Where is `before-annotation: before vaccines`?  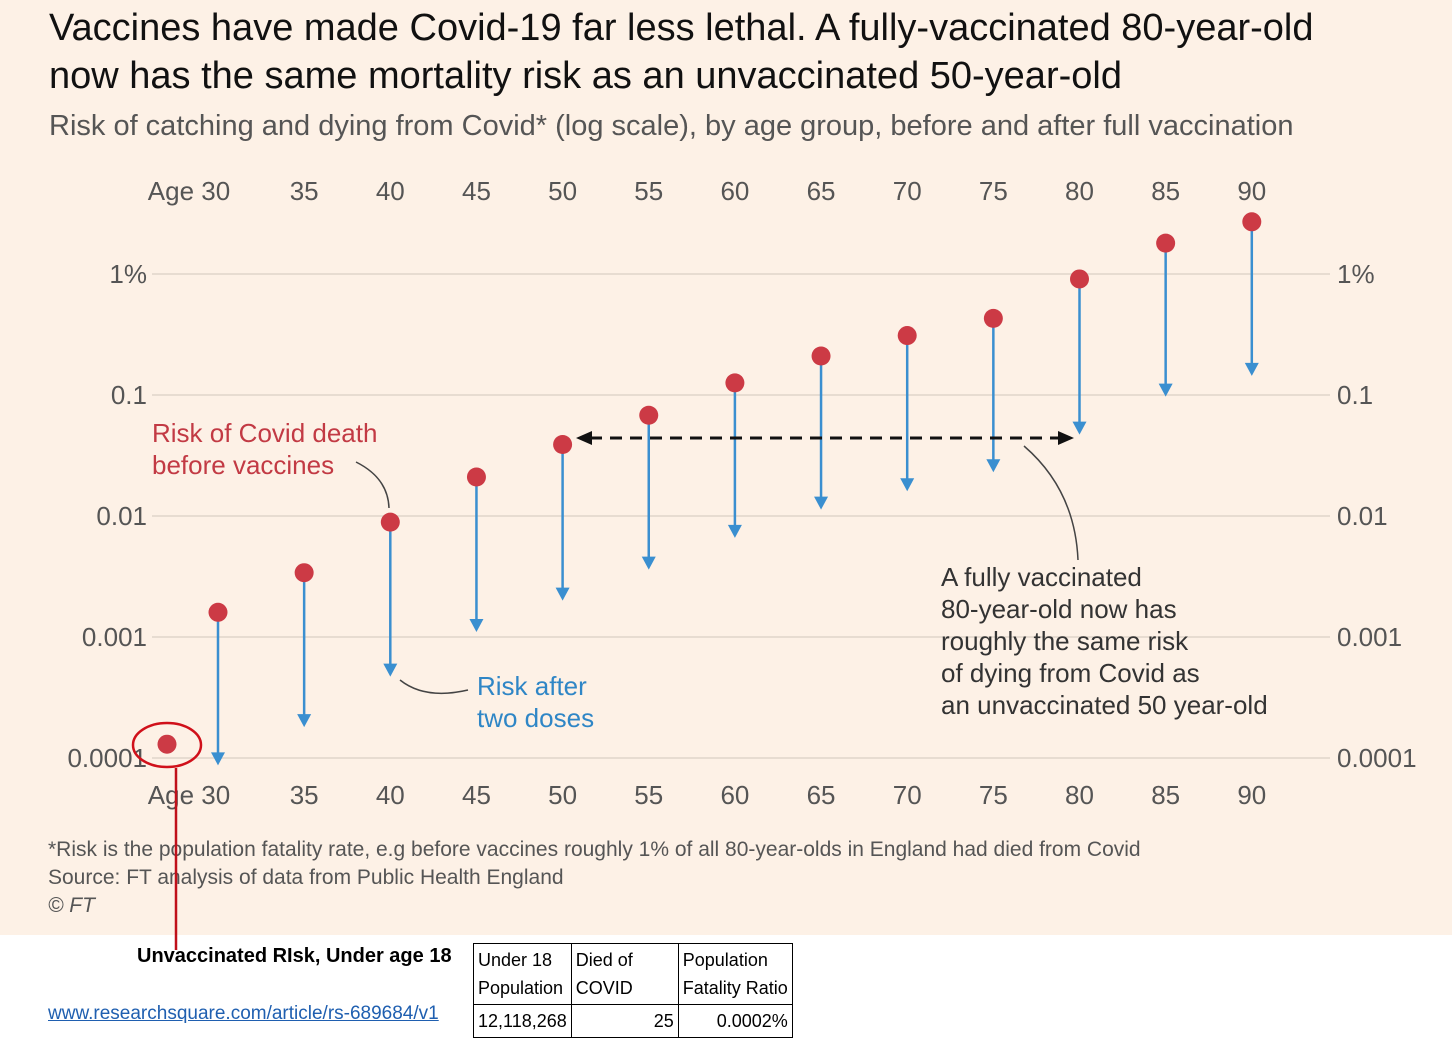 before-annotation: before vaccines is located at coordinates (243, 465).